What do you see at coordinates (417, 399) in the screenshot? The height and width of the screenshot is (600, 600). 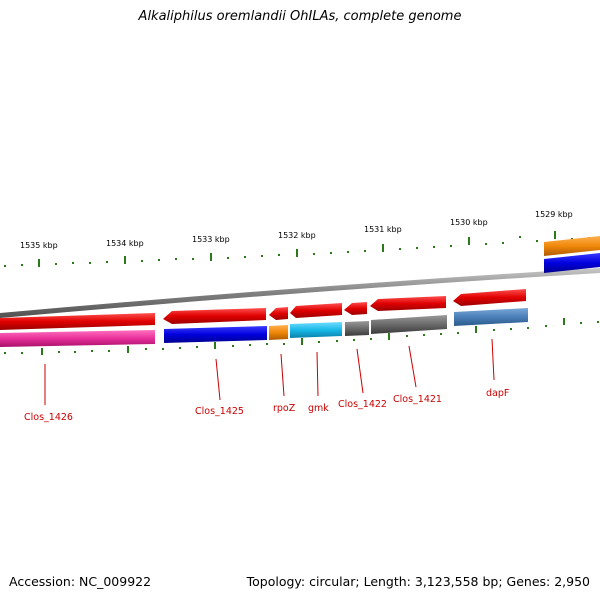 I see `gene-label-clos-1421: Clos_1421` at bounding box center [417, 399].